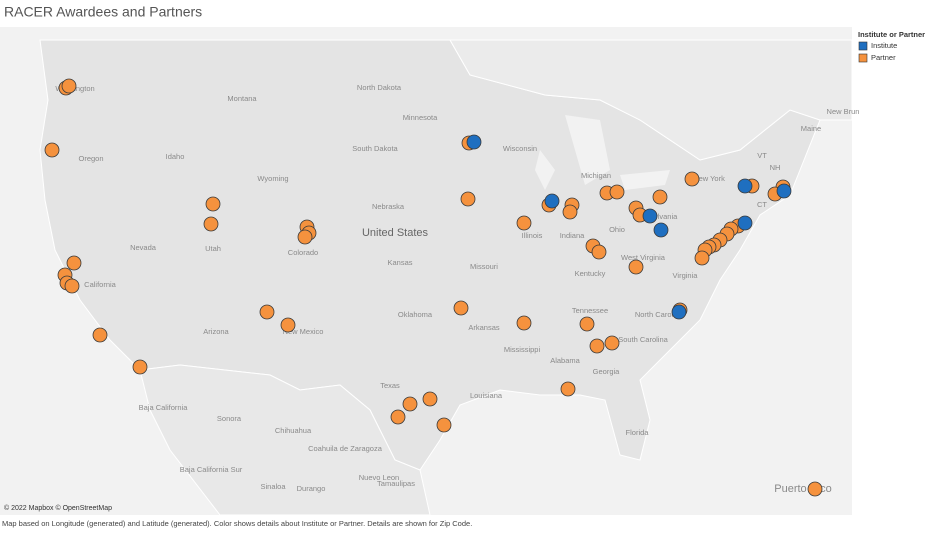  What do you see at coordinates (379, 477) in the screenshot?
I see `map-label: Nuevo Leon` at bounding box center [379, 477].